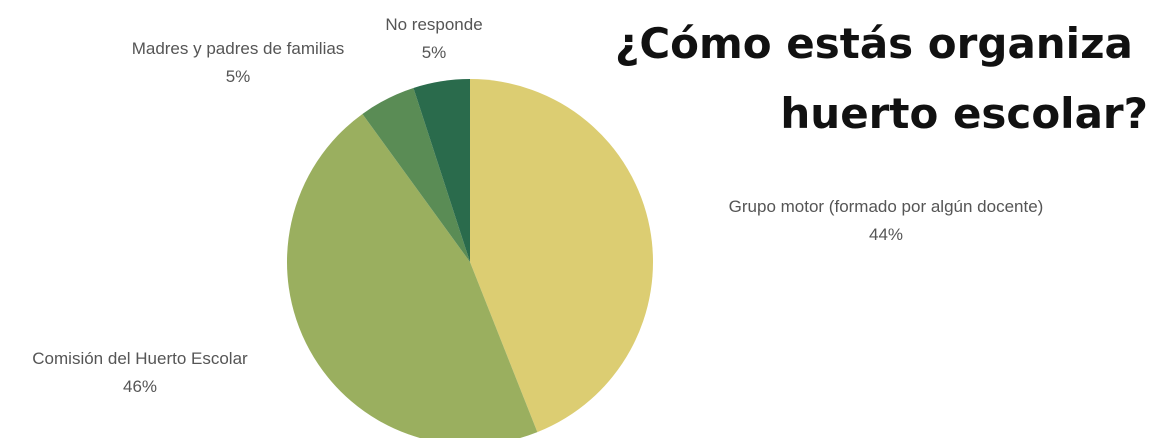 The height and width of the screenshot is (438, 1155). Describe the element at coordinates (886, 234) in the screenshot. I see `slice-value-label: 44%` at that location.